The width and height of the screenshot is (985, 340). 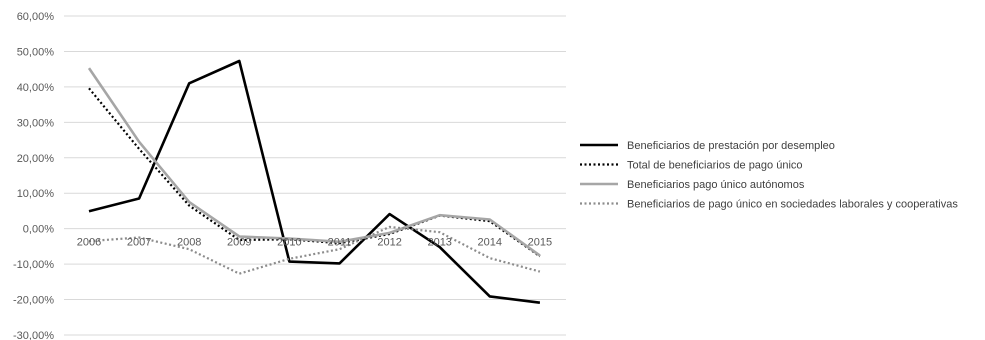 I want to click on x-tick-label: 2007, so click(x=139, y=243).